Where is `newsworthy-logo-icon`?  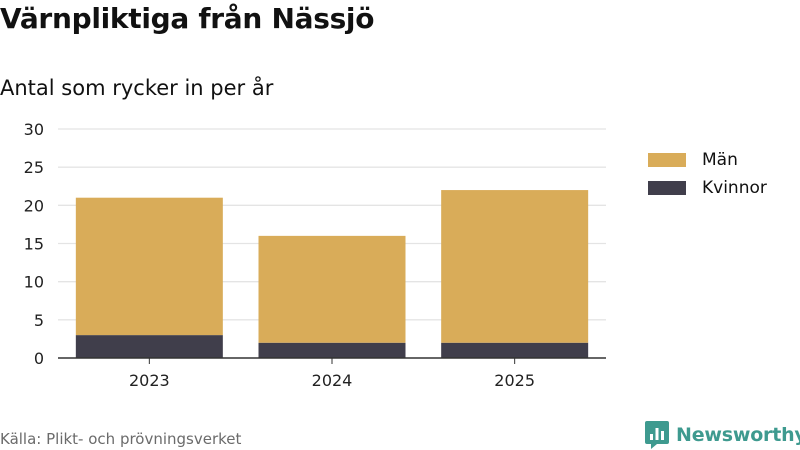 newsworthy-logo-icon is located at coordinates (657, 435).